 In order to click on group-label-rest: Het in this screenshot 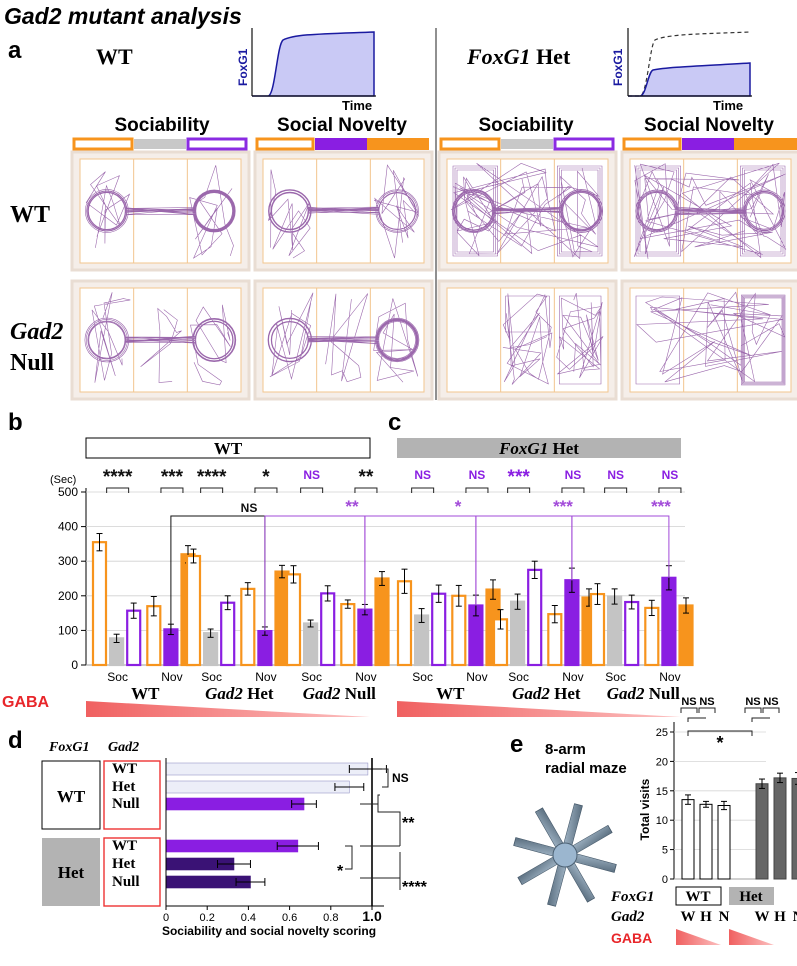, I will do `click(258, 693)`.